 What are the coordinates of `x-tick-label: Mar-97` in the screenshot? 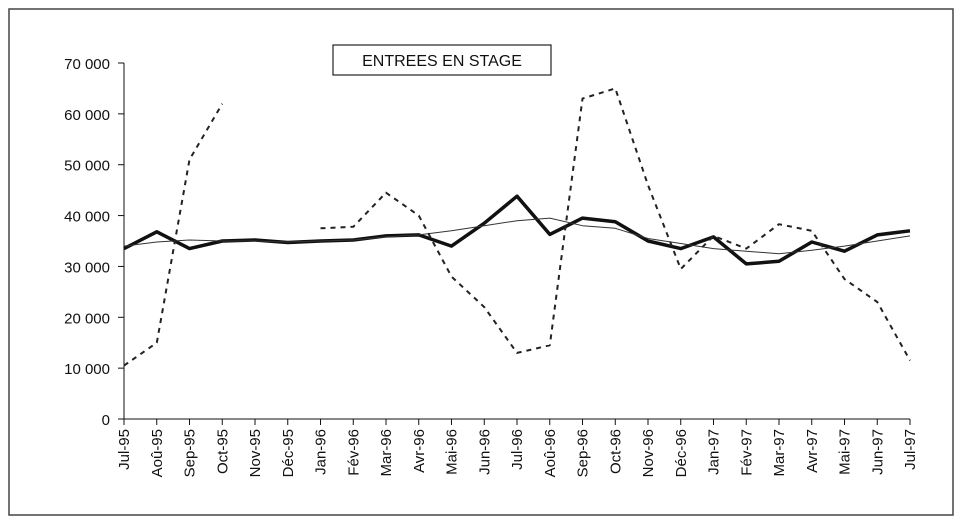 It's located at (779, 453).